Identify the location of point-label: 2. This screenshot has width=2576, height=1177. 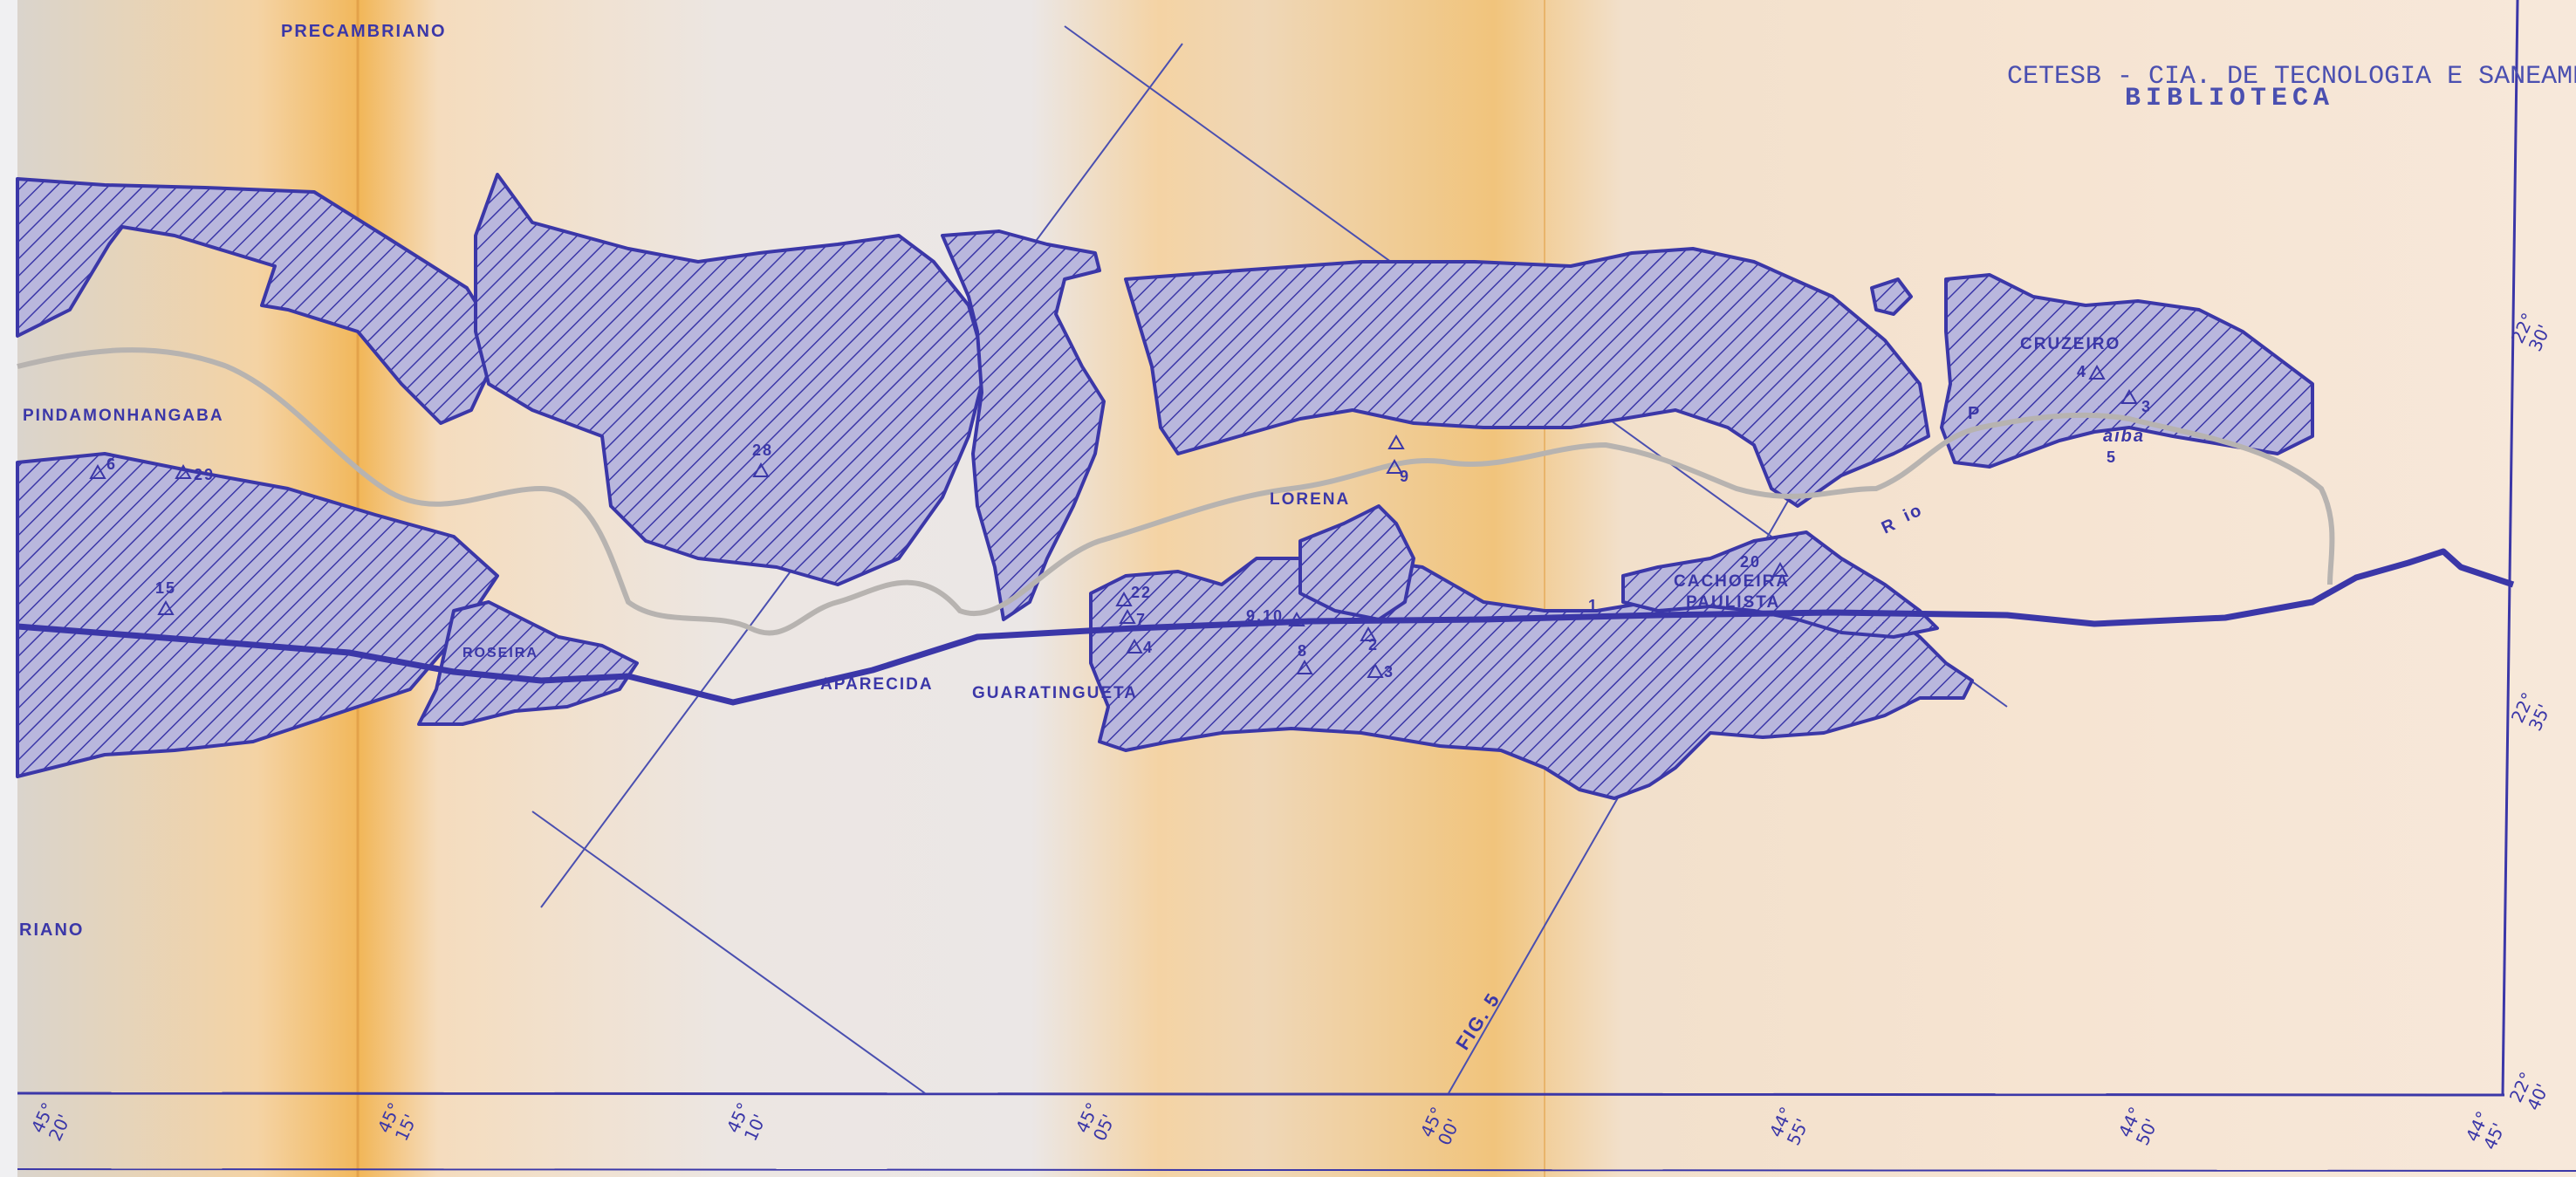
(1373, 645).